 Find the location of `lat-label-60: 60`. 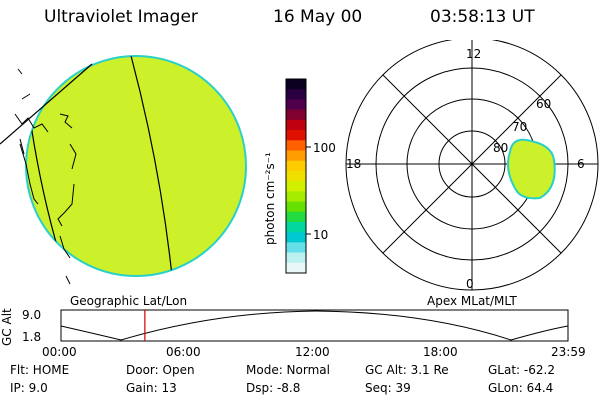

lat-label-60: 60 is located at coordinates (544, 104).